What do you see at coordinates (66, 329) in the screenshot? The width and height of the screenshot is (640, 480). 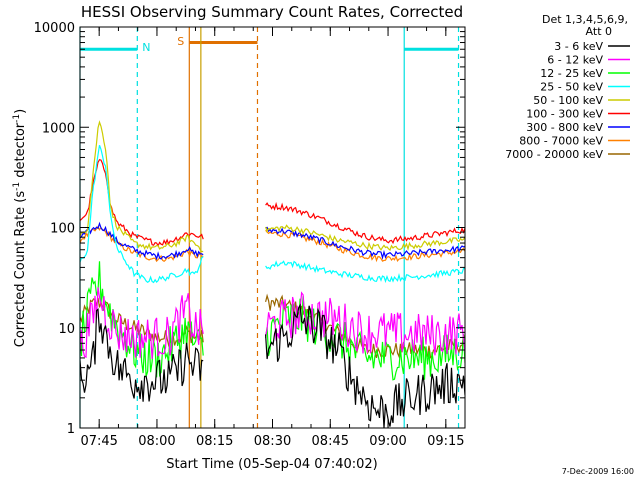 I see `y-tick-label-1: 10` at bounding box center [66, 329].